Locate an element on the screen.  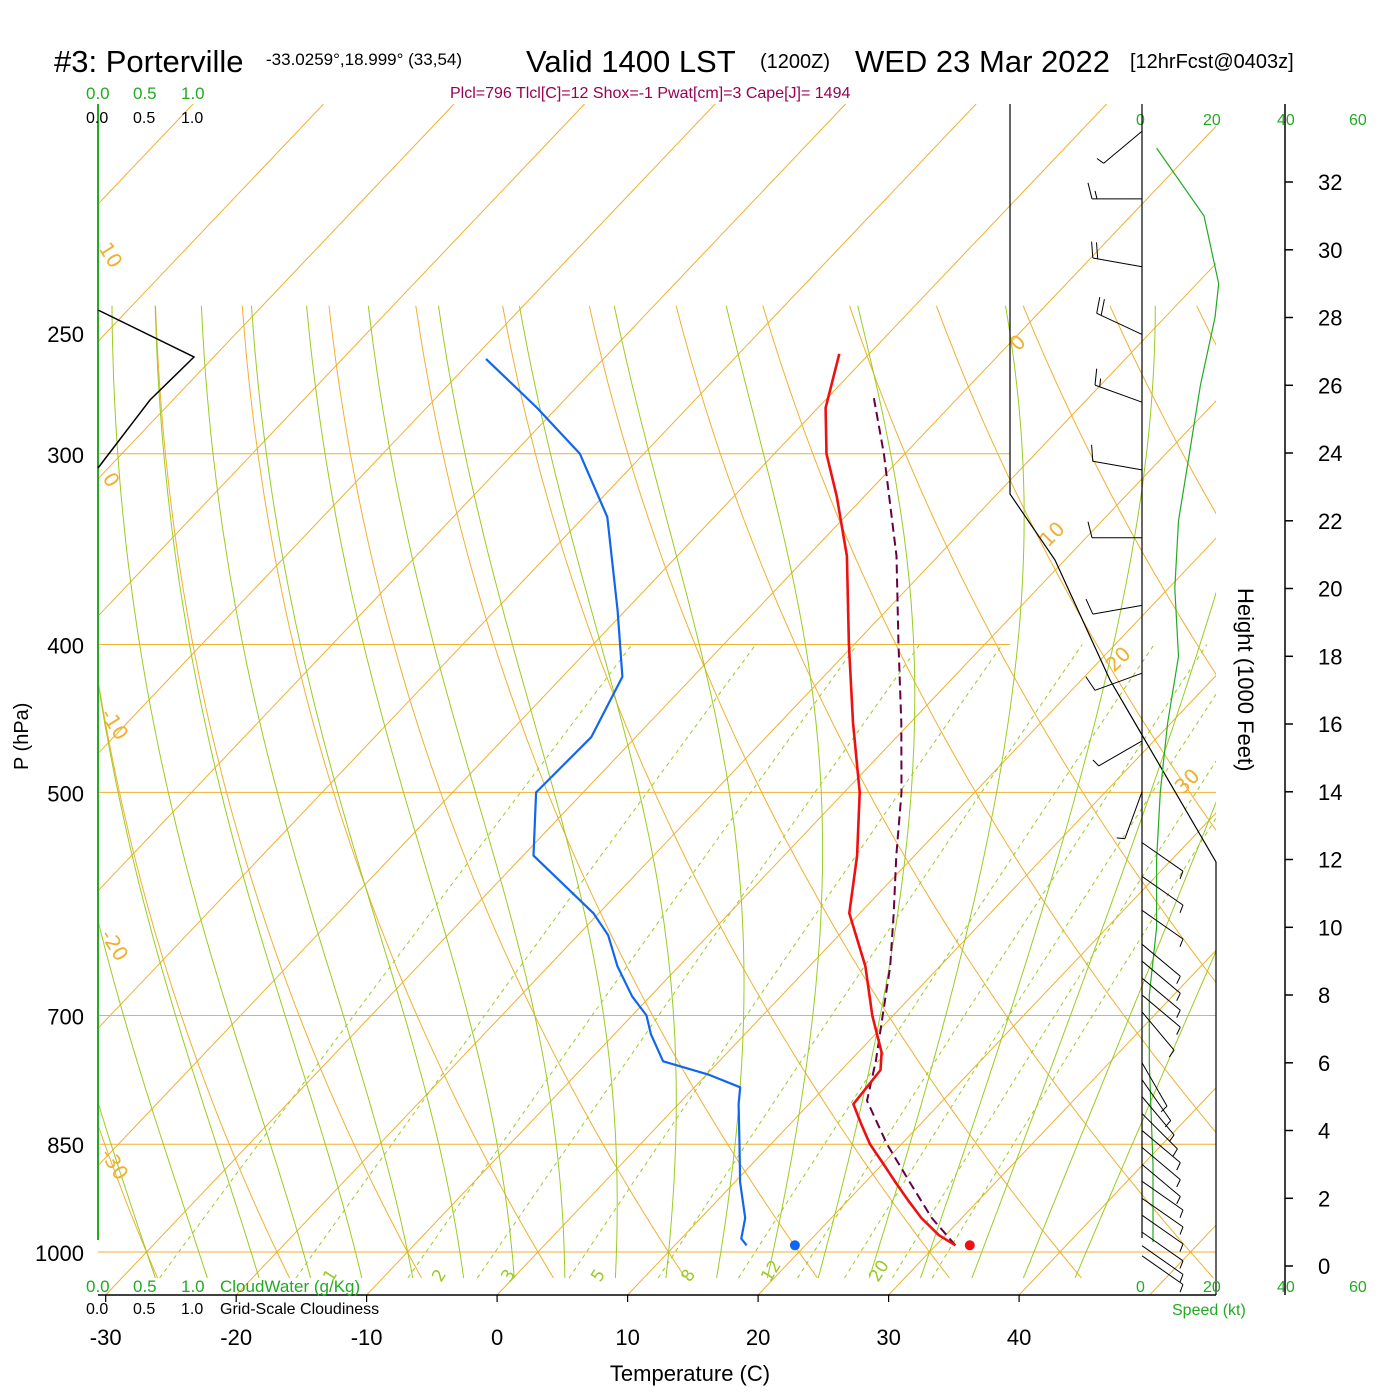
isotherm-label: 10 is located at coordinates (1052, 534).